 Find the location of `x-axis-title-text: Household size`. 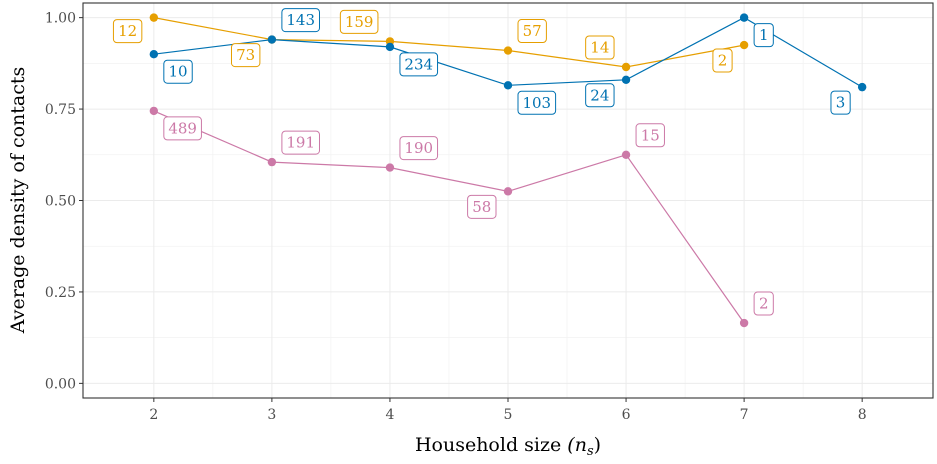

x-axis-title-text: Household size is located at coordinates (488, 445).